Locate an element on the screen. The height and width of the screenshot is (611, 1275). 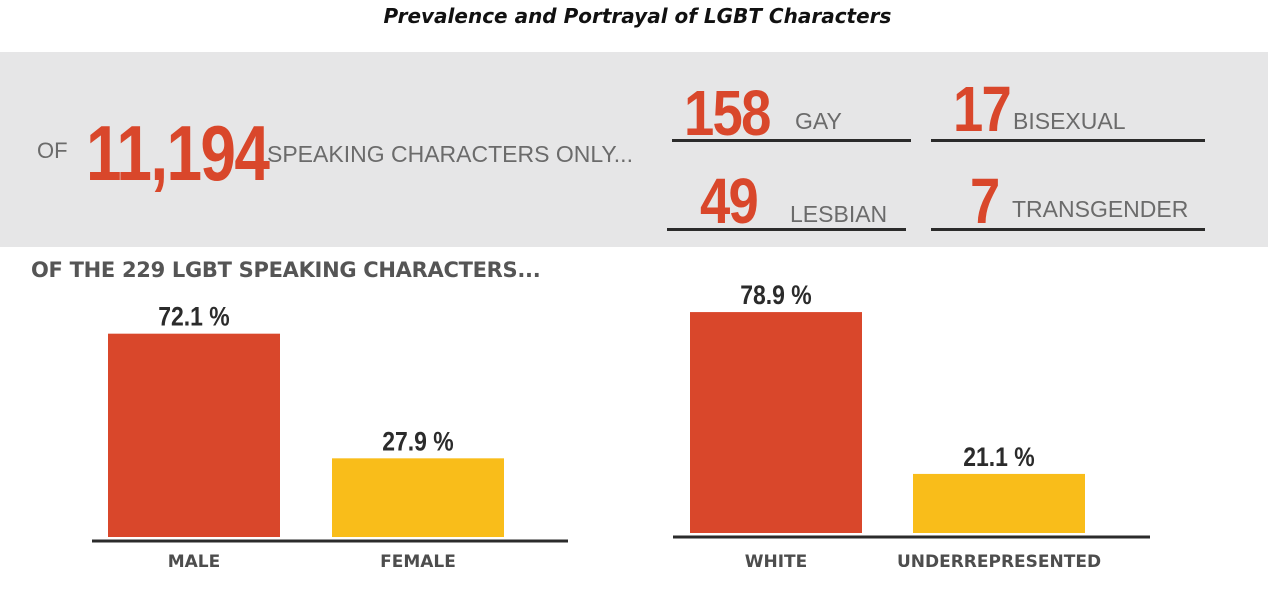
transgender-label: TRANSGENDER is located at coordinates (1100, 209).